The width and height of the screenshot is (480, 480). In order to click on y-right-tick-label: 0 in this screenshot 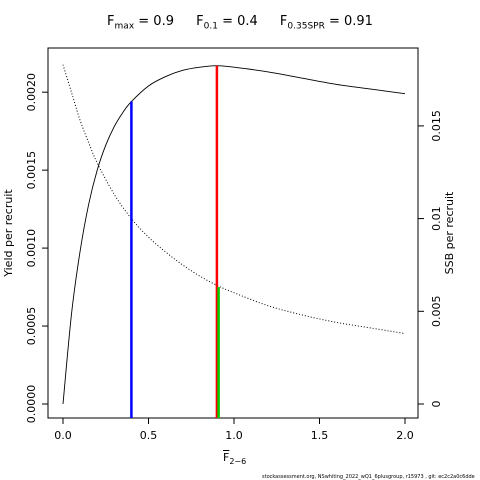, I will do `click(436, 404)`.